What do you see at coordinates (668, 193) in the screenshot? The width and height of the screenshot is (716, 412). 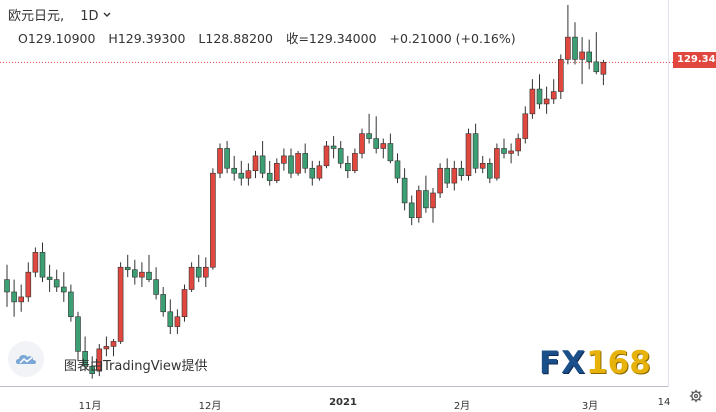 I see `price-axis` at bounding box center [668, 193].